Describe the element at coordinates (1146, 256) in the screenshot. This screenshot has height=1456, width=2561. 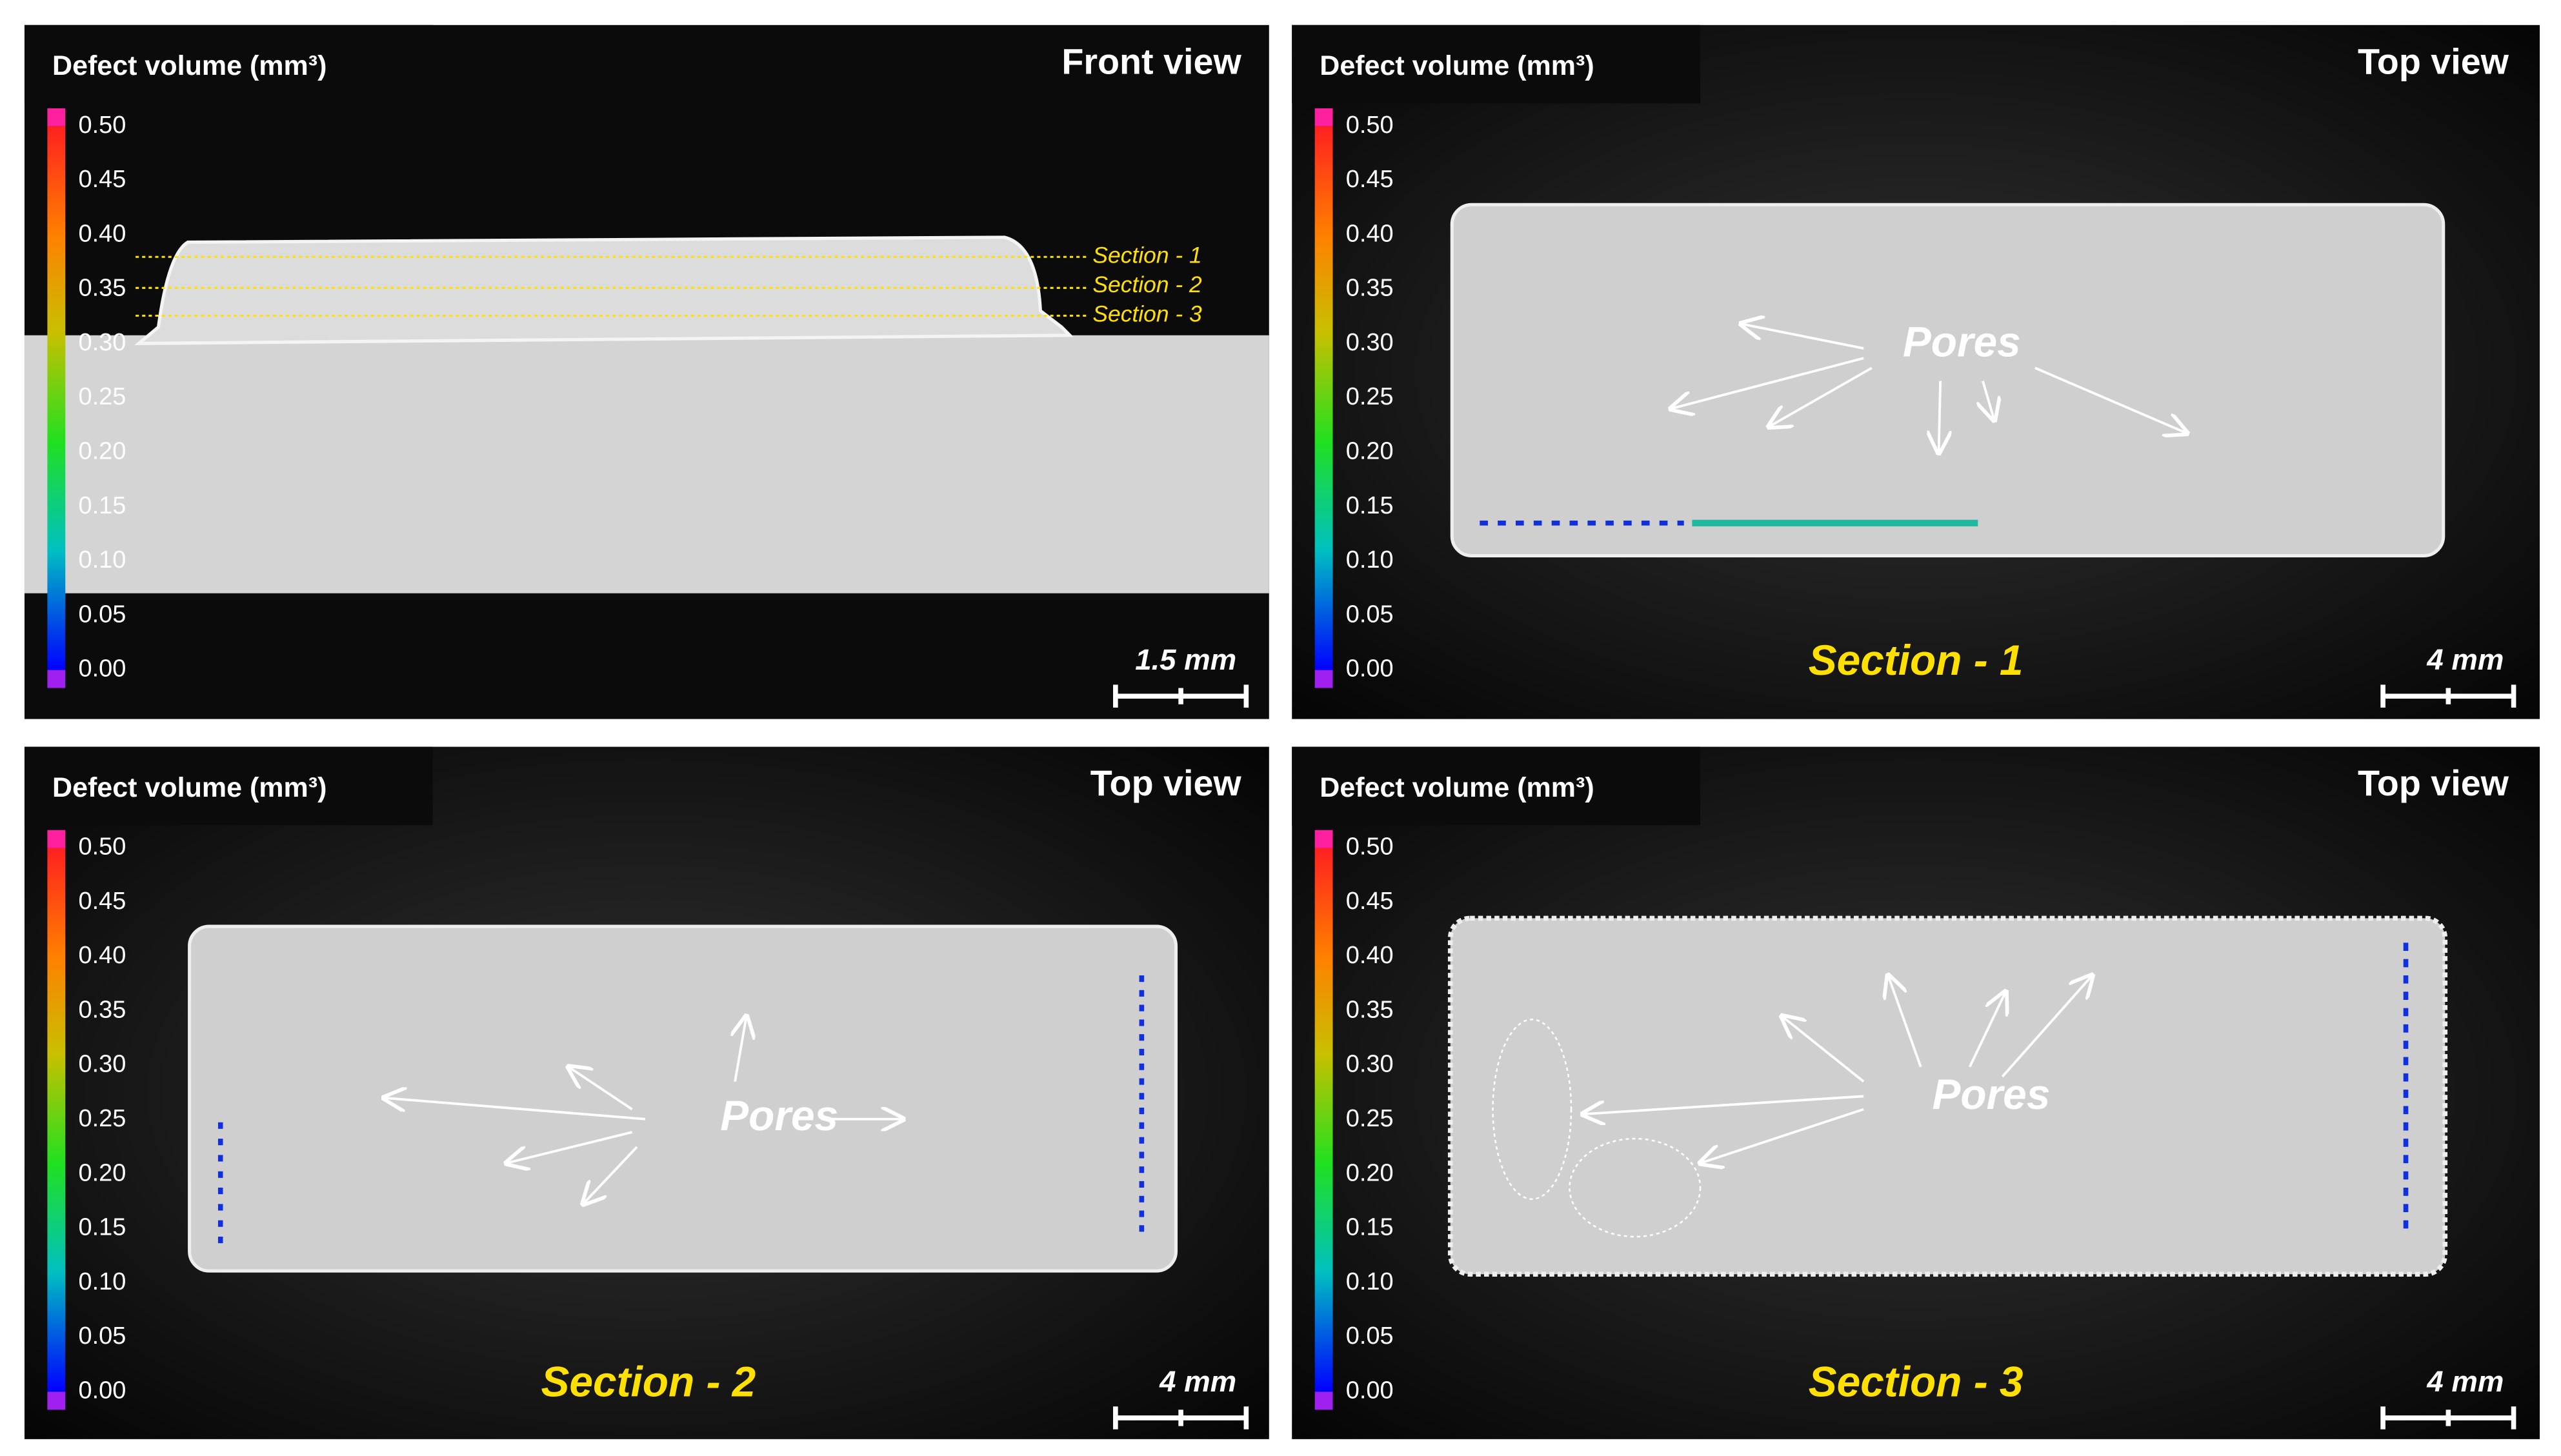
I see `section-line-label: Section - 1` at that location.